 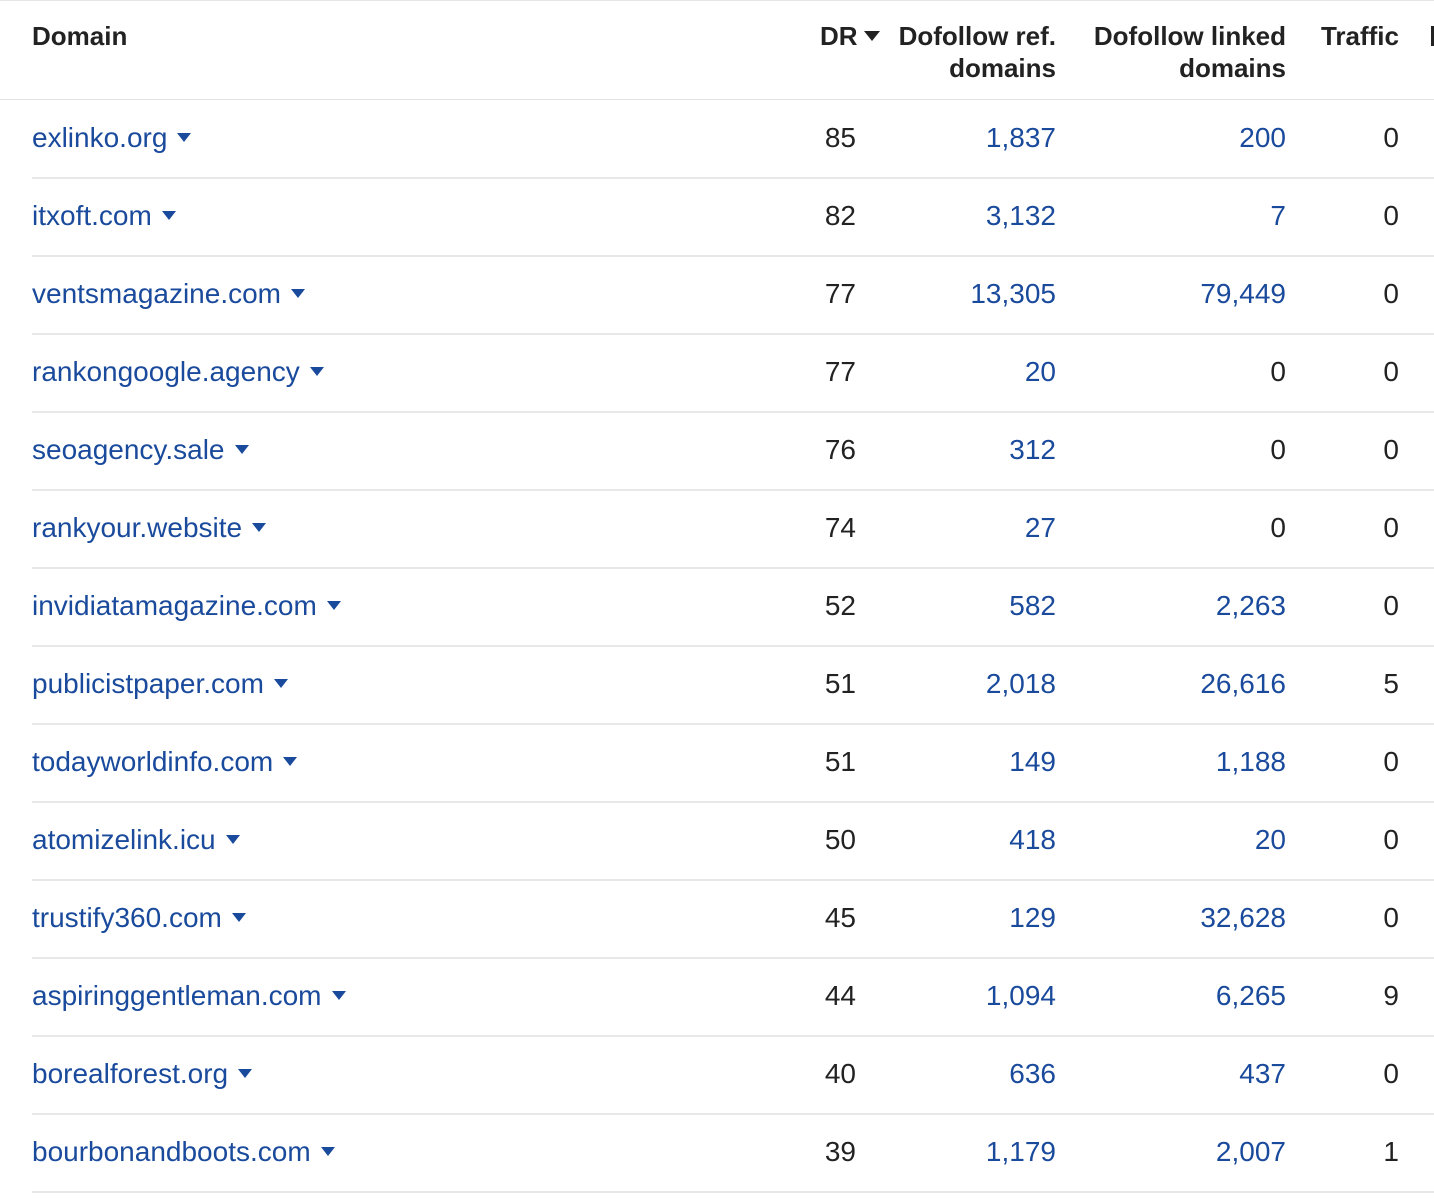 What do you see at coordinates (1359, 36) in the screenshot?
I see `header-traffic: Traffic` at bounding box center [1359, 36].